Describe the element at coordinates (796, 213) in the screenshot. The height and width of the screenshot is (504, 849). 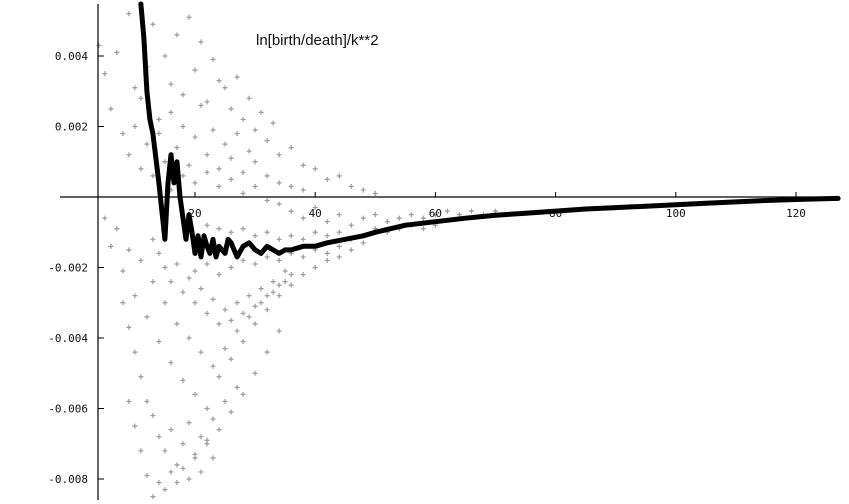
I see `x-tick-label: 120` at that location.